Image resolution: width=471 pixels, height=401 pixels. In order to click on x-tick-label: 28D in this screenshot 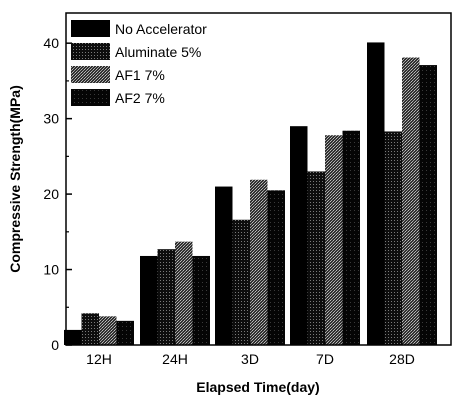, I will do `click(402, 359)`.